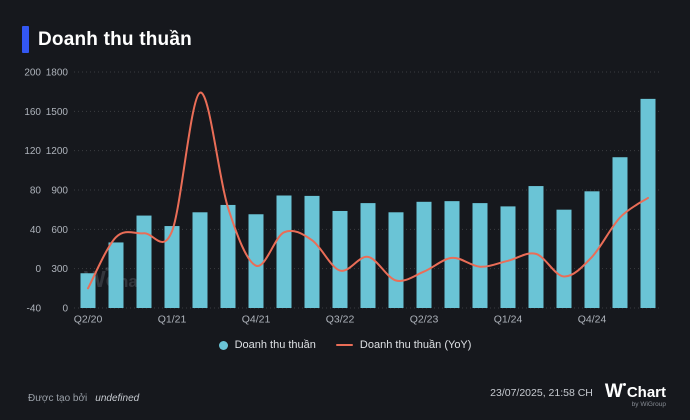  Describe the element at coordinates (144, 261) in the screenshot. I see `bar-Q4/20` at that location.